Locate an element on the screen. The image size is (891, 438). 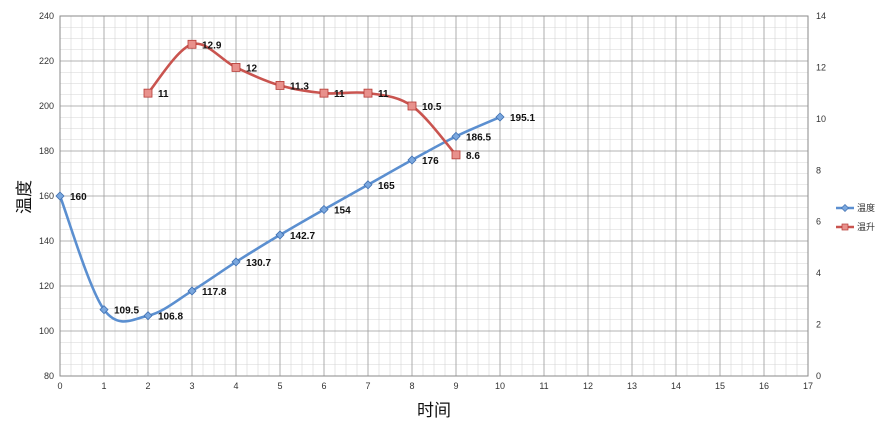
data-label: 142.7 is located at coordinates (302, 236).